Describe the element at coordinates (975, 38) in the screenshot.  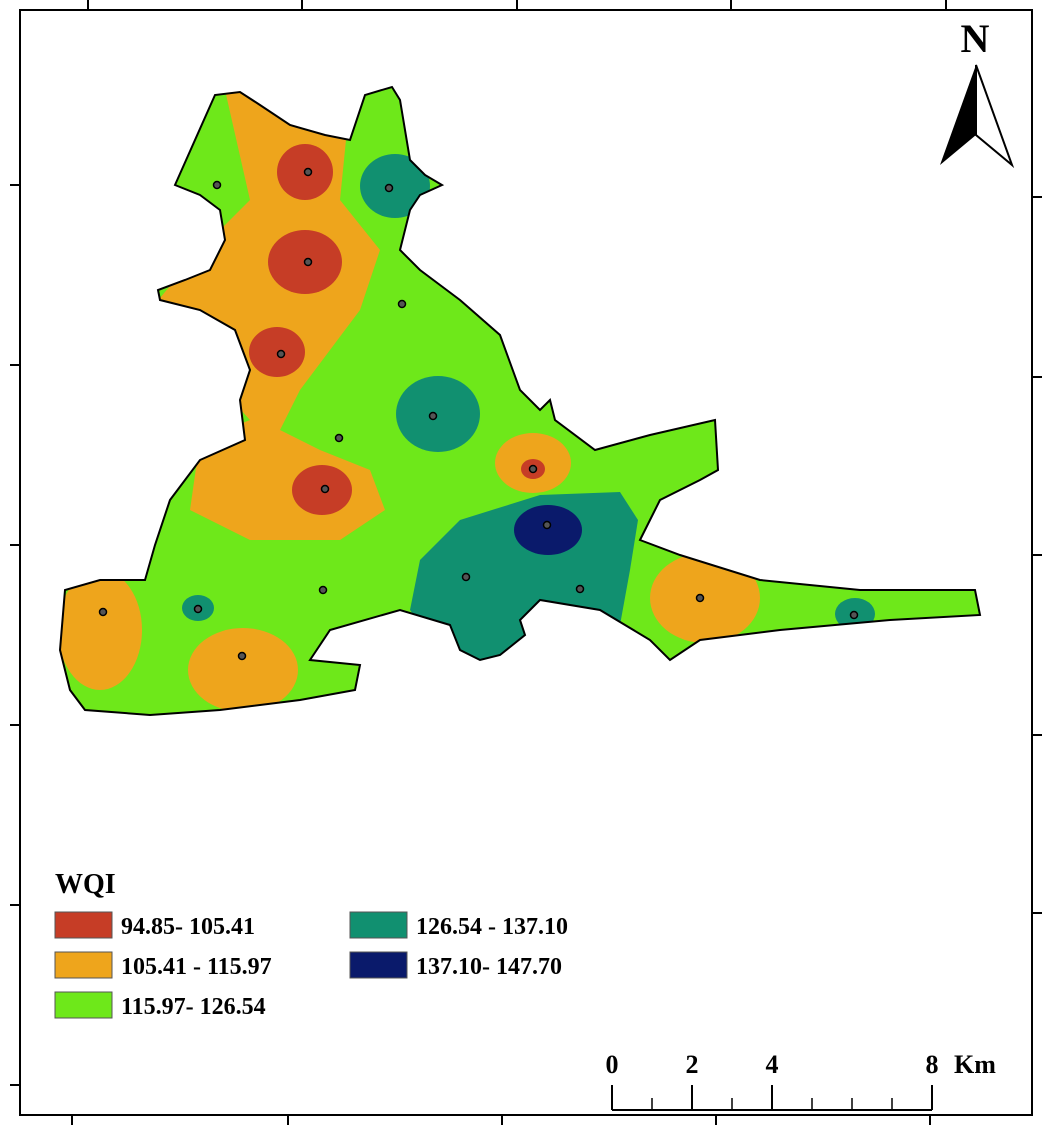
I see `north-label: N` at that location.